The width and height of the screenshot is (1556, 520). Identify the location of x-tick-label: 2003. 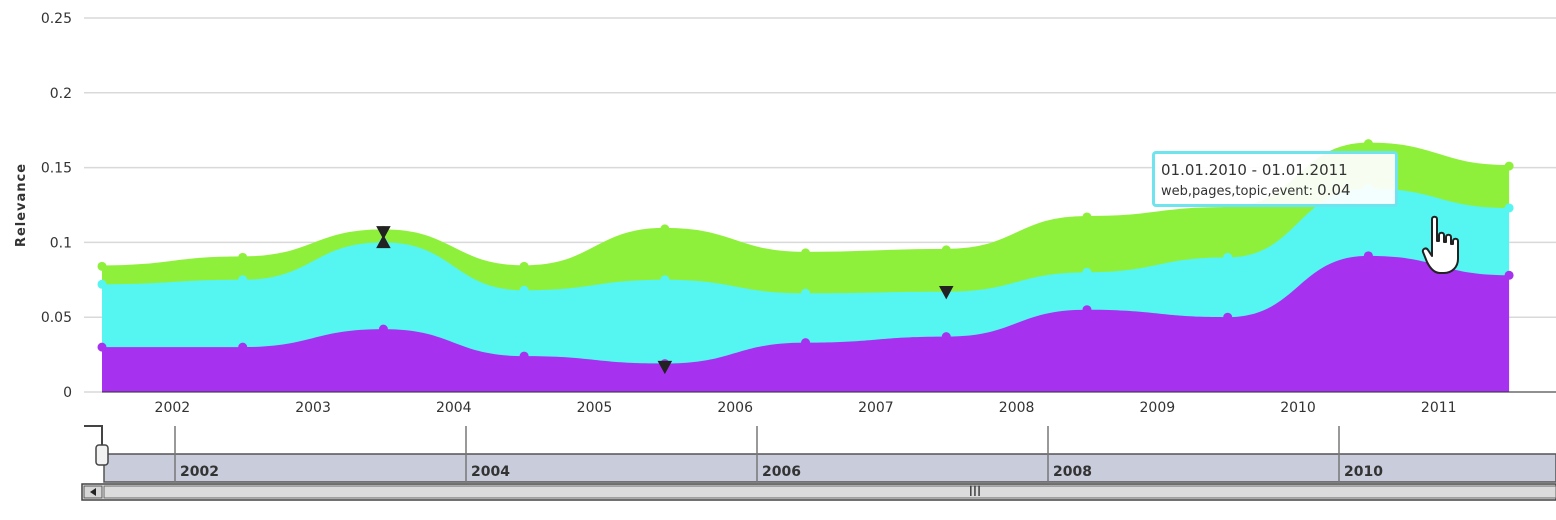
(313, 408).